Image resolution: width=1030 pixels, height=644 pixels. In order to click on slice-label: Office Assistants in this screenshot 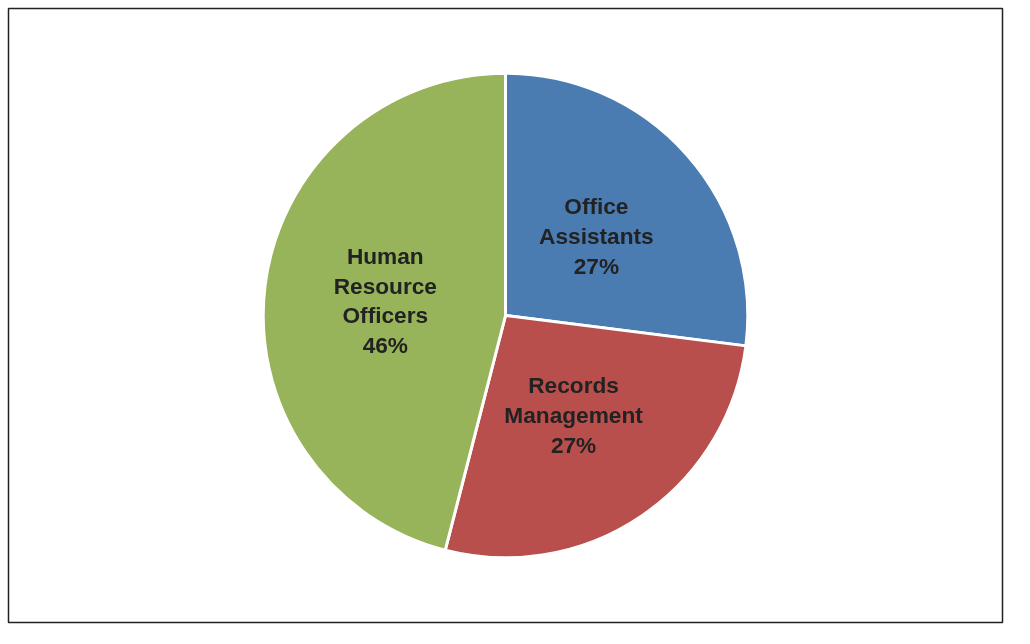, I will do `click(596, 221)`.